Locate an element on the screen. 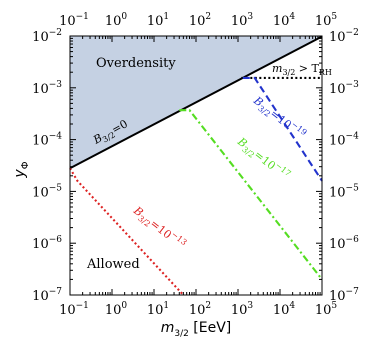  x-tick-label-bottom: 10¹ is located at coordinates (158, 309).